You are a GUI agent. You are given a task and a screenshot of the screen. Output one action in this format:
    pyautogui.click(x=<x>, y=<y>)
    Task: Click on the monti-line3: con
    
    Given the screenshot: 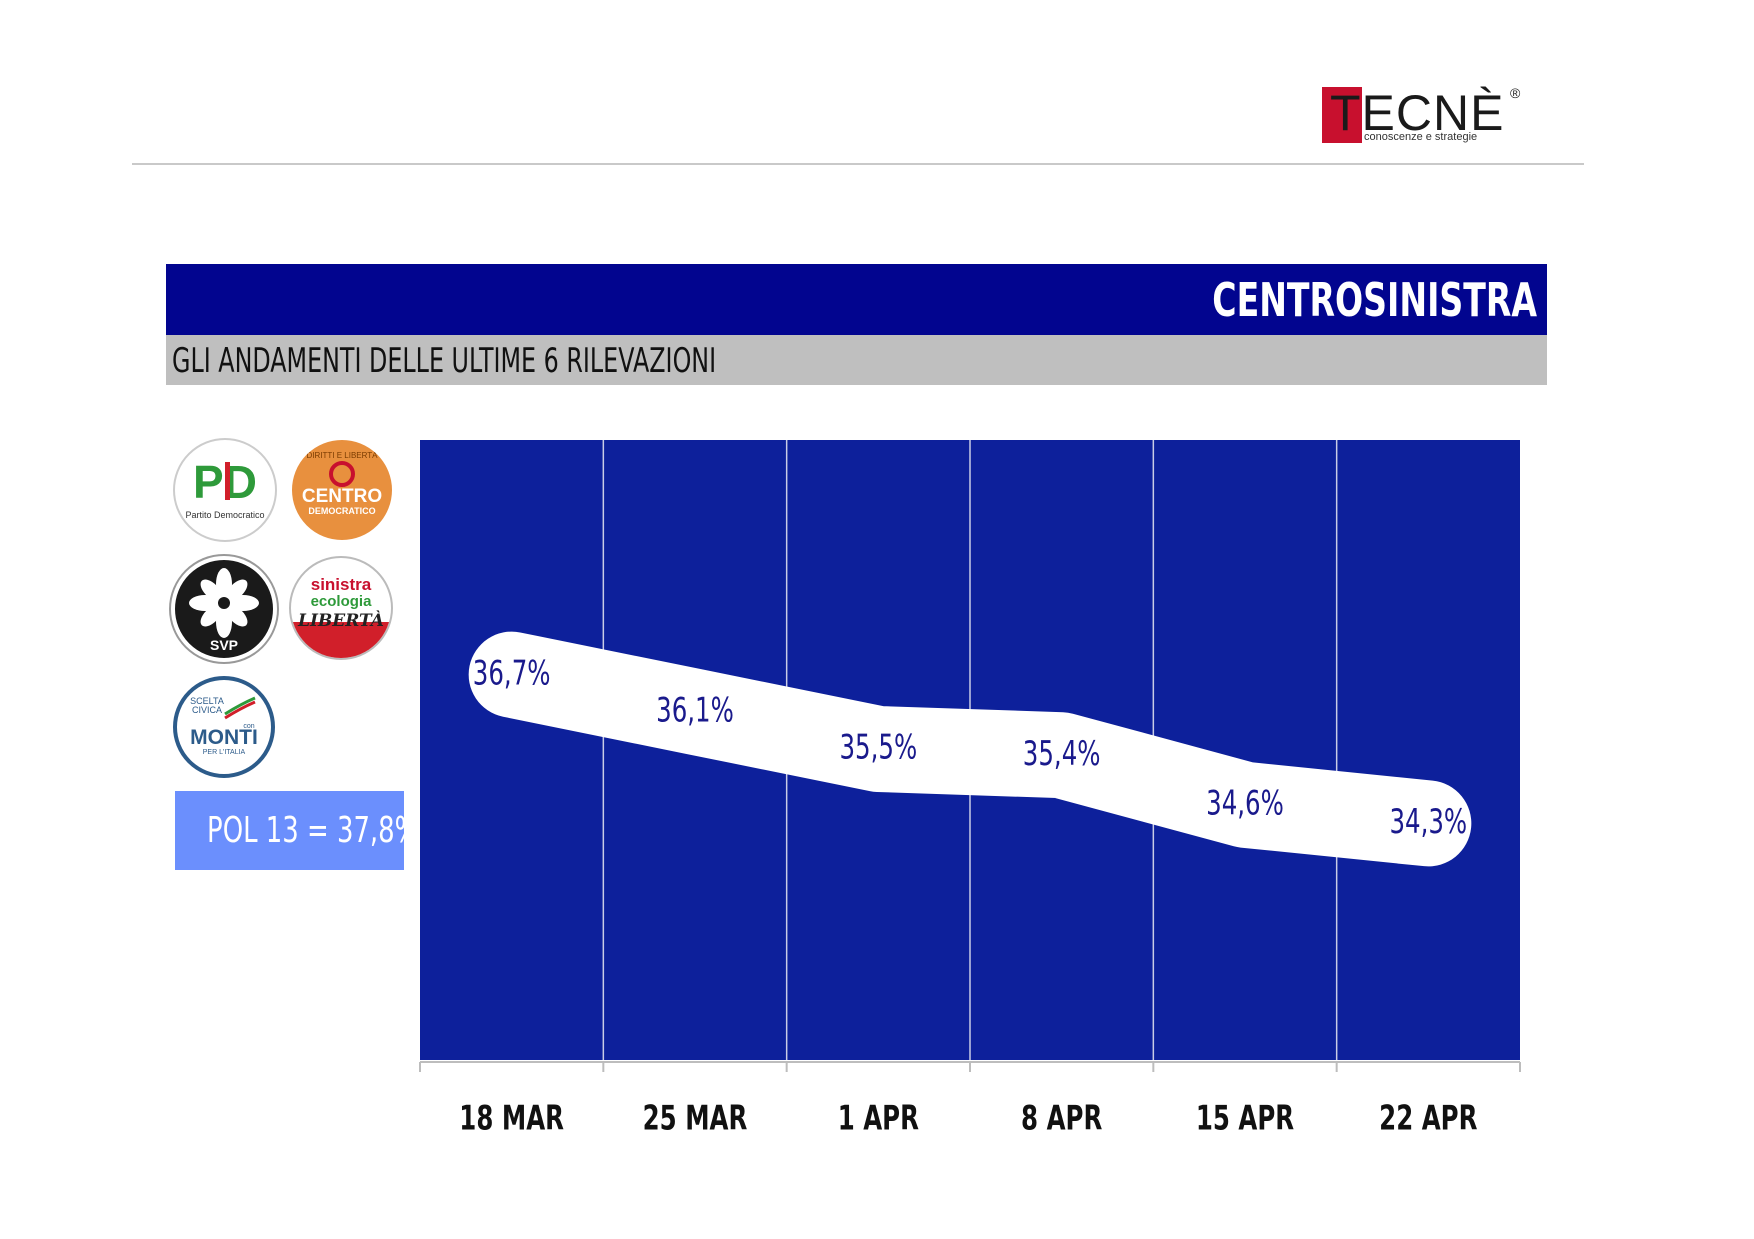 What is the action you would take?
    pyautogui.click(x=248, y=726)
    